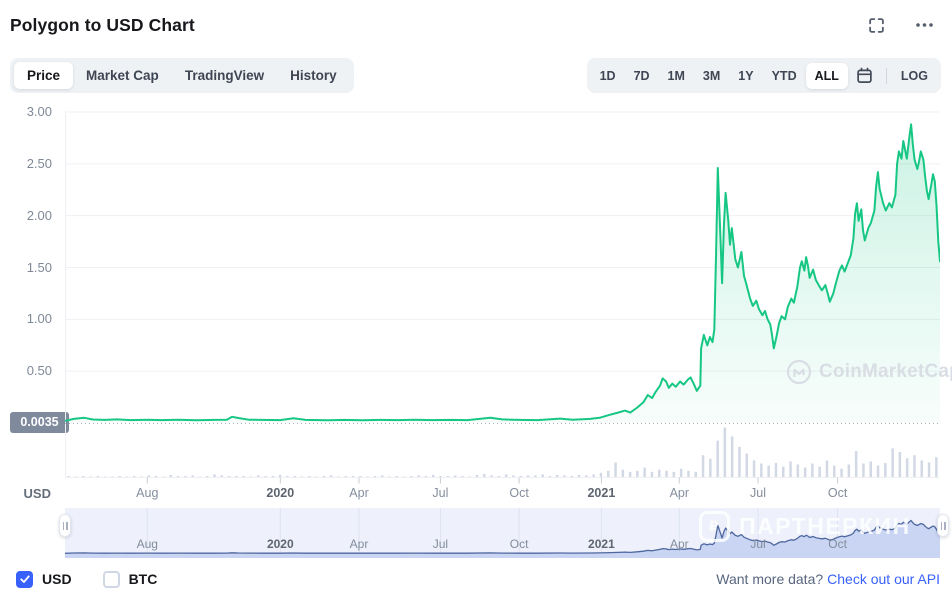 The width and height of the screenshot is (952, 594). I want to click on tab-market-cap: Market Cap, so click(122, 75).